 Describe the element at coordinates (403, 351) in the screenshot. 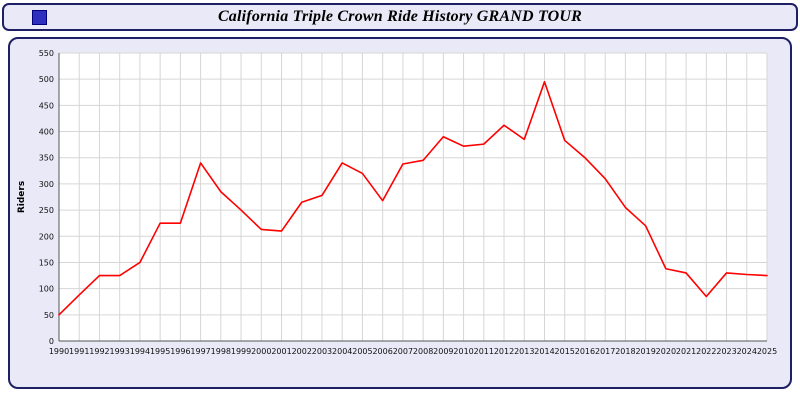

I see `svg-text: 2007` at that location.